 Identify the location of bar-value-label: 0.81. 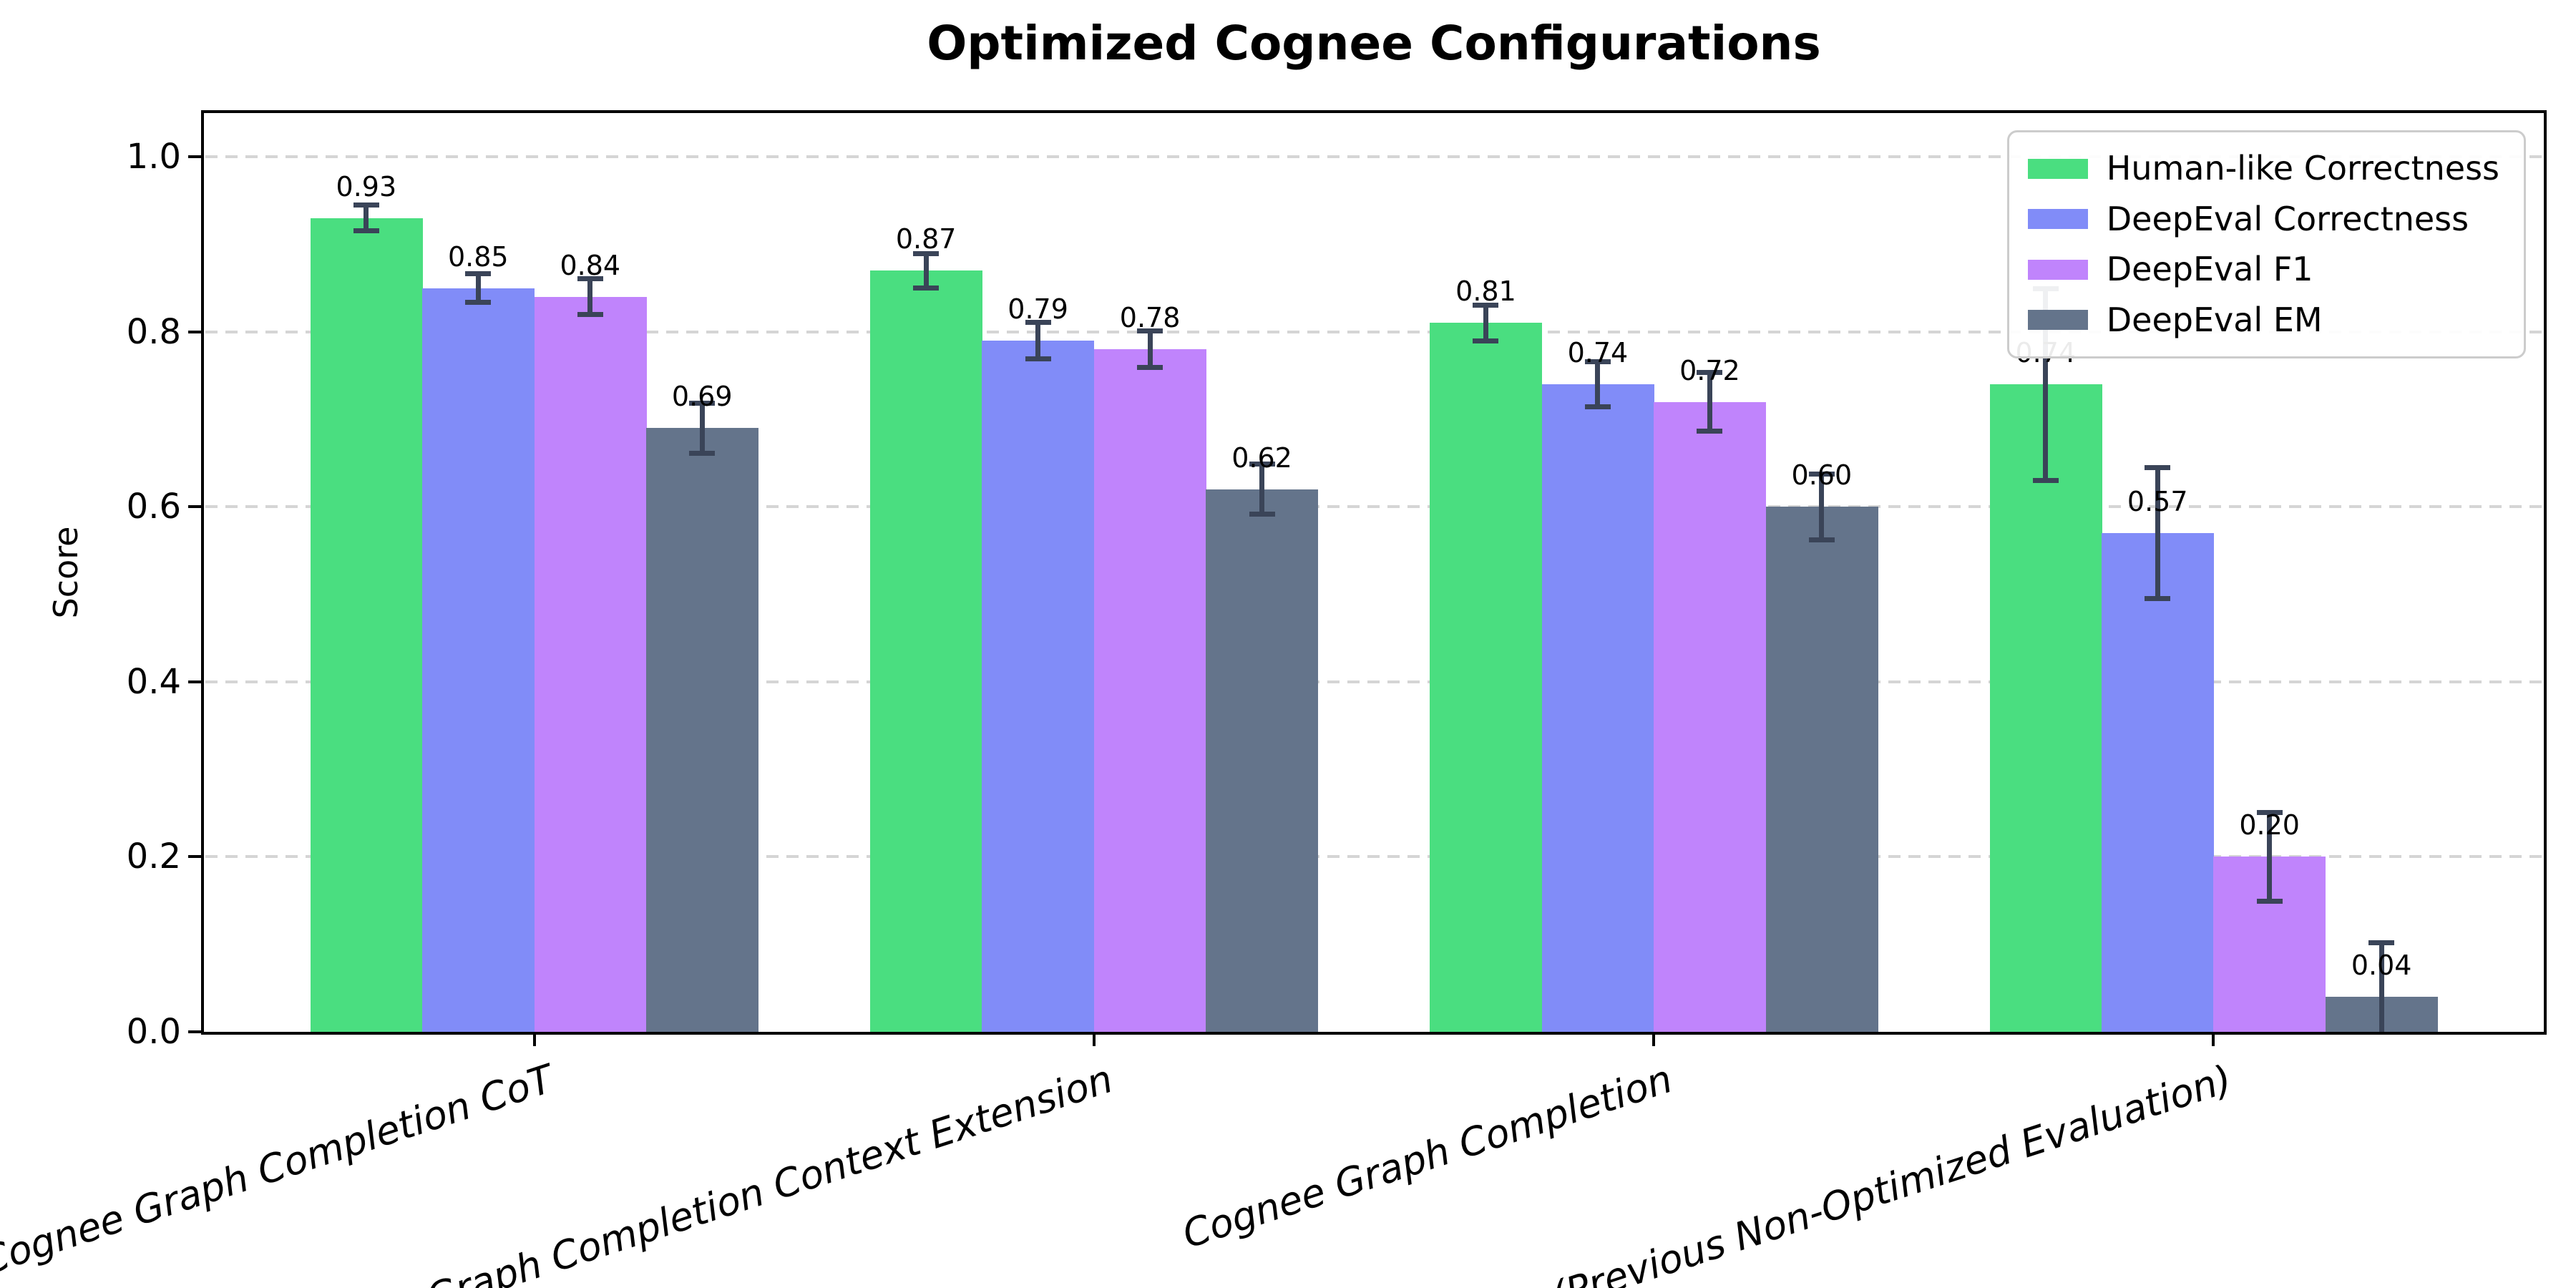
(1485, 291).